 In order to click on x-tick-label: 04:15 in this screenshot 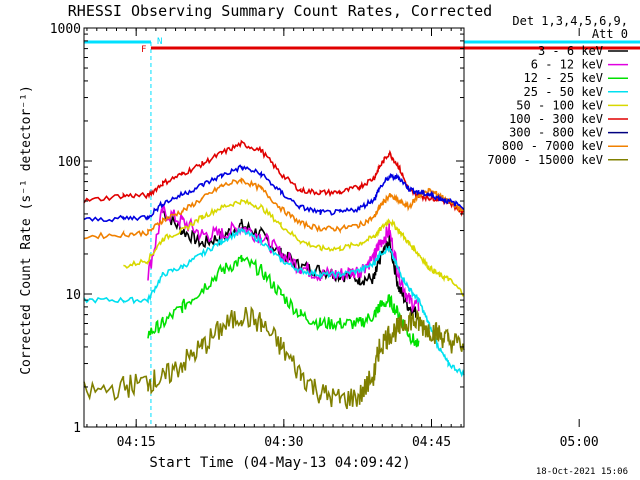, I will do `click(136, 442)`.